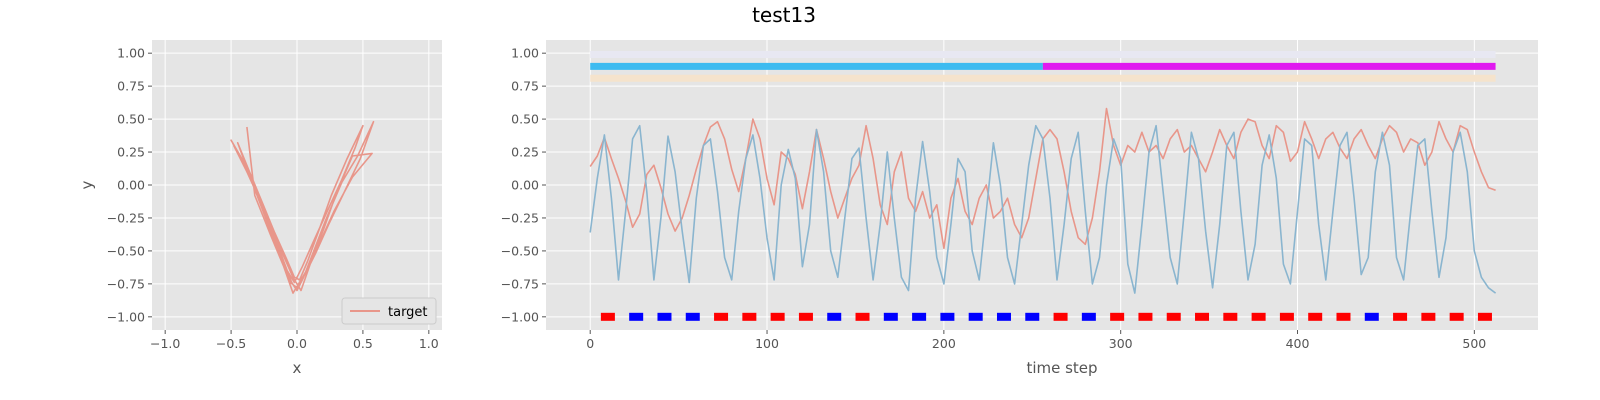 The width and height of the screenshot is (1600, 400). I want to click on x-tick-label: 300, so click(1121, 343).